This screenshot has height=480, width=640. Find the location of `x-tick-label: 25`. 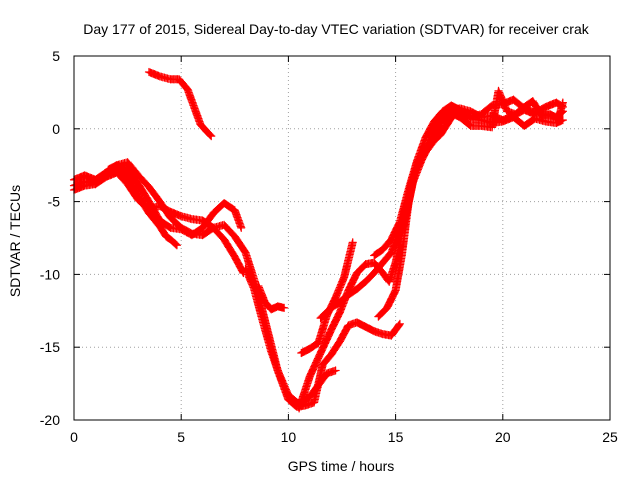

x-tick-label: 25 is located at coordinates (610, 437).